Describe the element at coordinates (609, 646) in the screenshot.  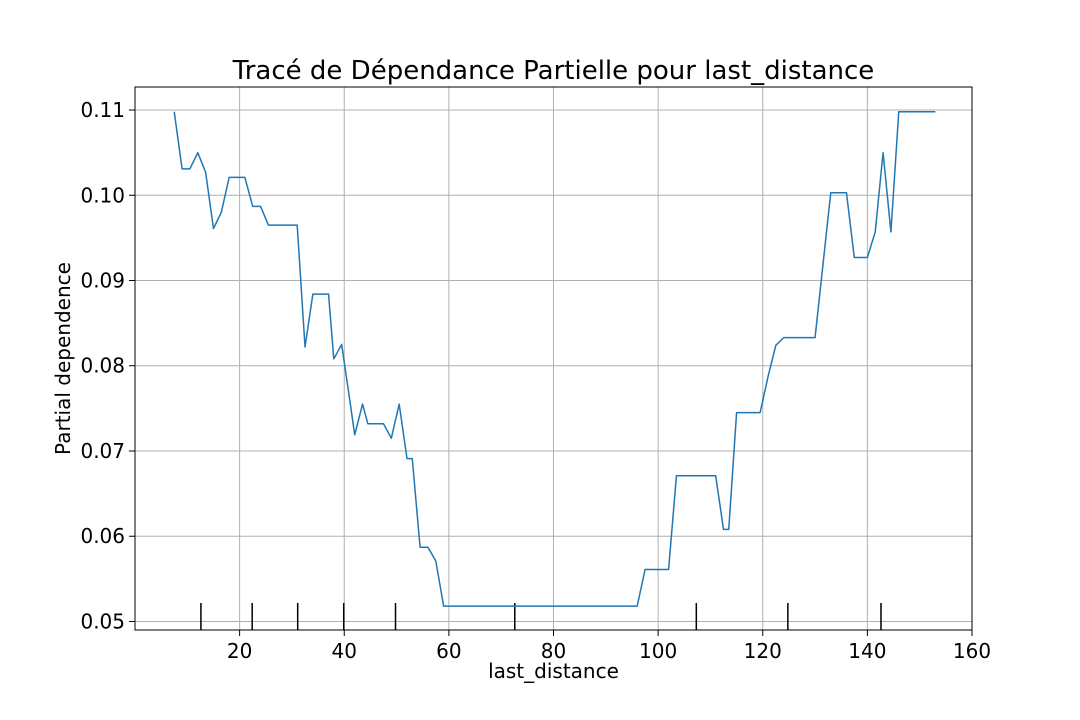
I see `x-axis-ticks: 20 40 60 80 100 120 140 160` at that location.